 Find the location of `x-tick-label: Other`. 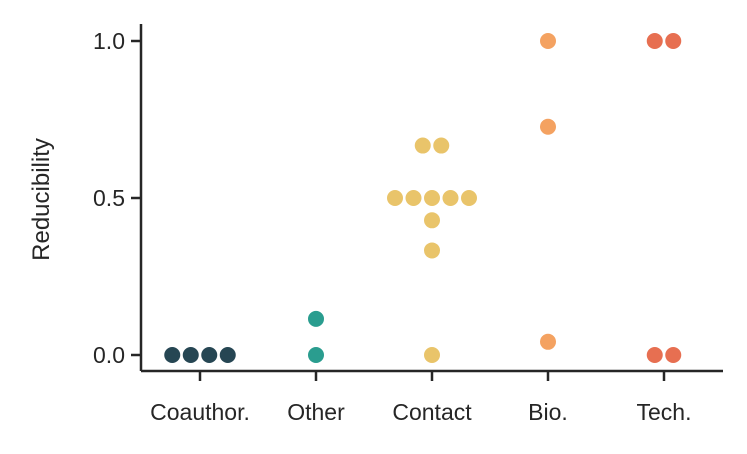

x-tick-label: Other is located at coordinates (316, 412).